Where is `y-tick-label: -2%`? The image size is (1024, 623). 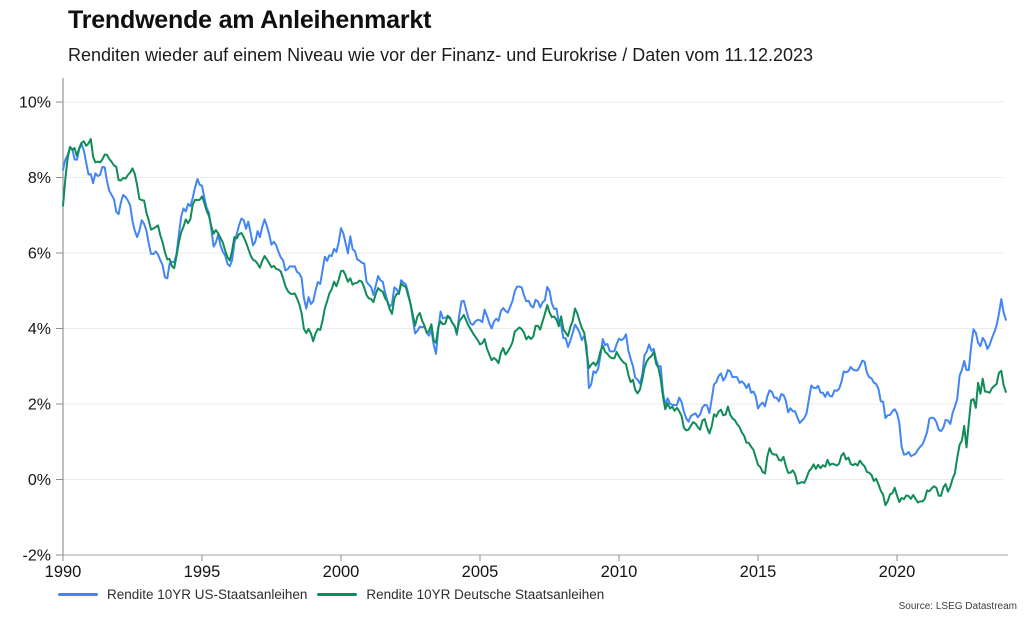
y-tick-label: -2% is located at coordinates (37, 556).